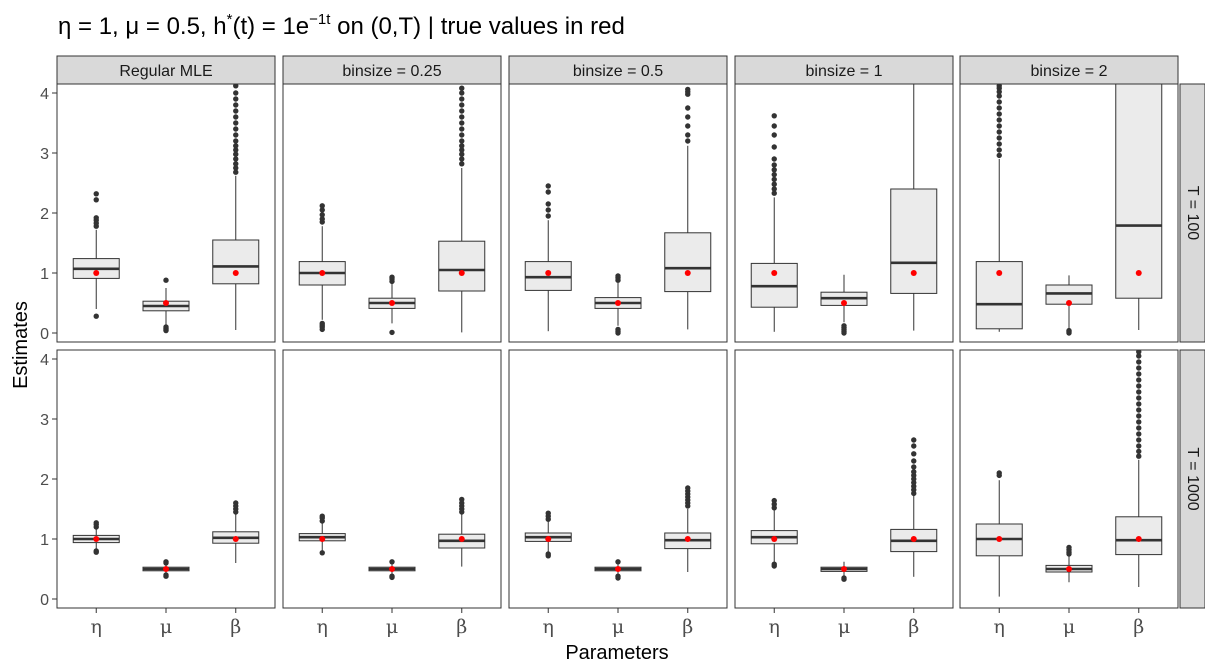 The image size is (1205, 664). What do you see at coordinates (913, 627) in the screenshot?
I see `x-tick-label-beta: β` at bounding box center [913, 627].